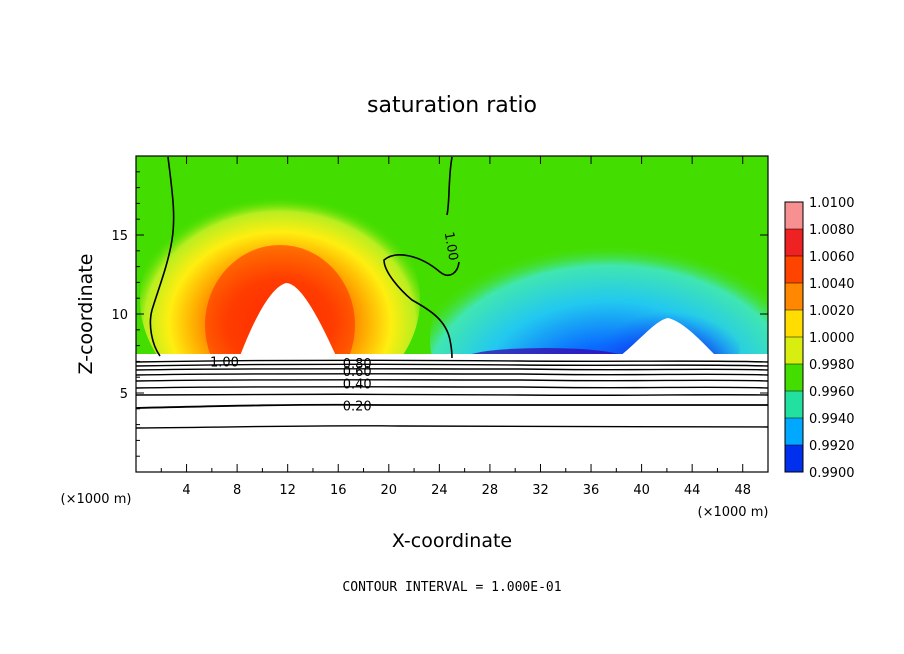  What do you see at coordinates (832, 446) in the screenshot?
I see `colorbar-label: 0.9920` at bounding box center [832, 446].